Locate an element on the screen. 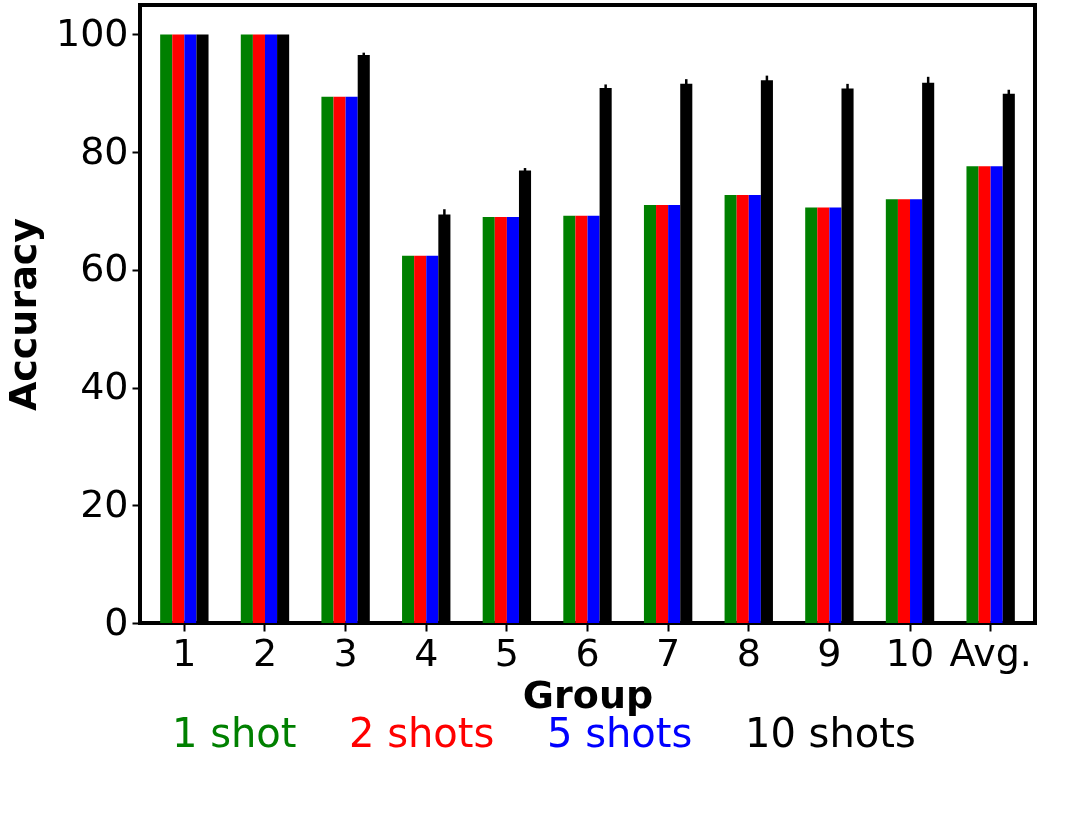 The width and height of the screenshot is (1066, 830). text: 2 shots is located at coordinates (422, 733).